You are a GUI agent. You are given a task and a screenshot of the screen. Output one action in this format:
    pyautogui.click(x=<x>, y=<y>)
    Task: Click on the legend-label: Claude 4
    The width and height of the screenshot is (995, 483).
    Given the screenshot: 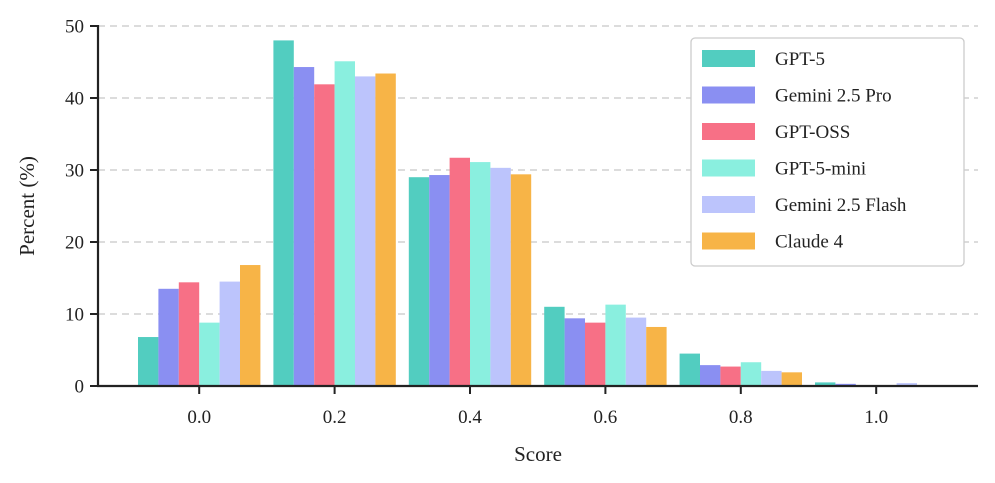 What is the action you would take?
    pyautogui.click(x=809, y=242)
    